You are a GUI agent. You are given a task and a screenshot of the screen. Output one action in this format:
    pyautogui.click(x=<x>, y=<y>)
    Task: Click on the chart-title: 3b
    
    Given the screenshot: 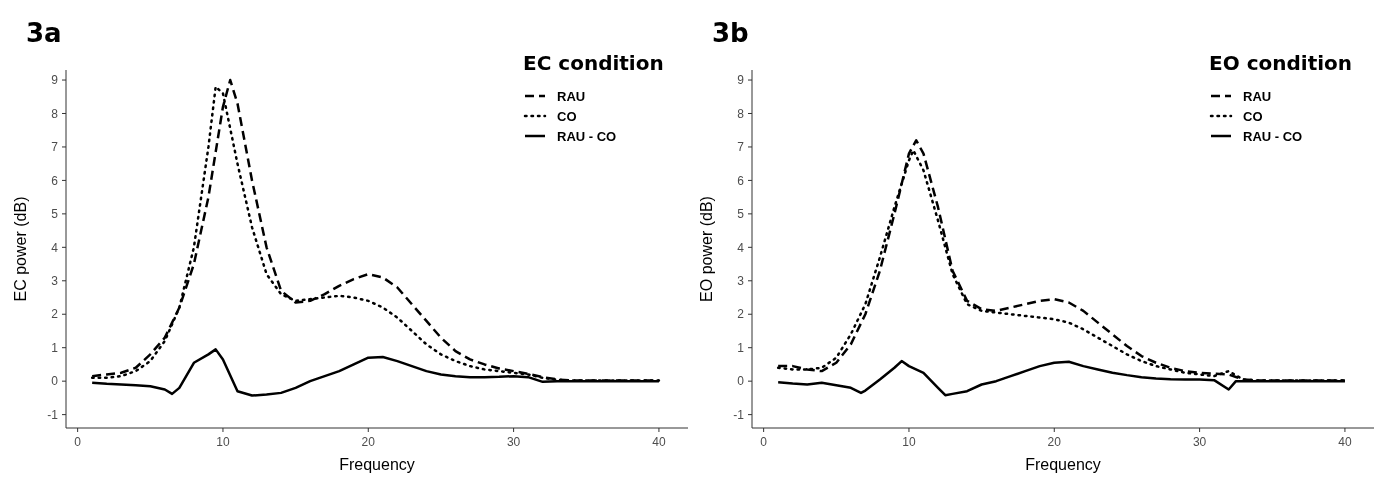 What is the action you would take?
    pyautogui.click(x=730, y=33)
    